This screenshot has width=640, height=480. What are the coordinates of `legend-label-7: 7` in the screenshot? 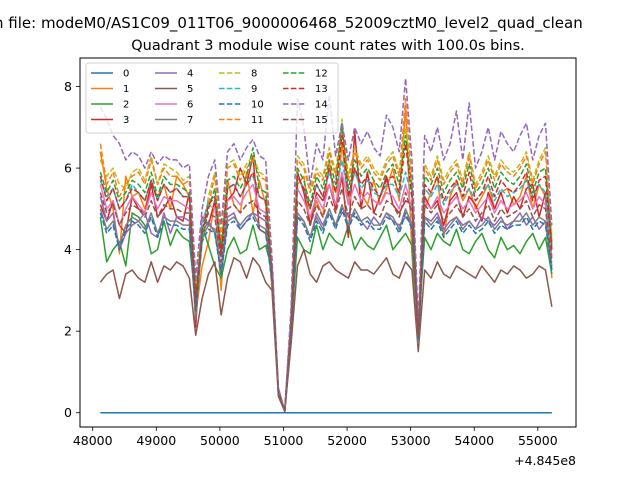 It's located at (190, 120).